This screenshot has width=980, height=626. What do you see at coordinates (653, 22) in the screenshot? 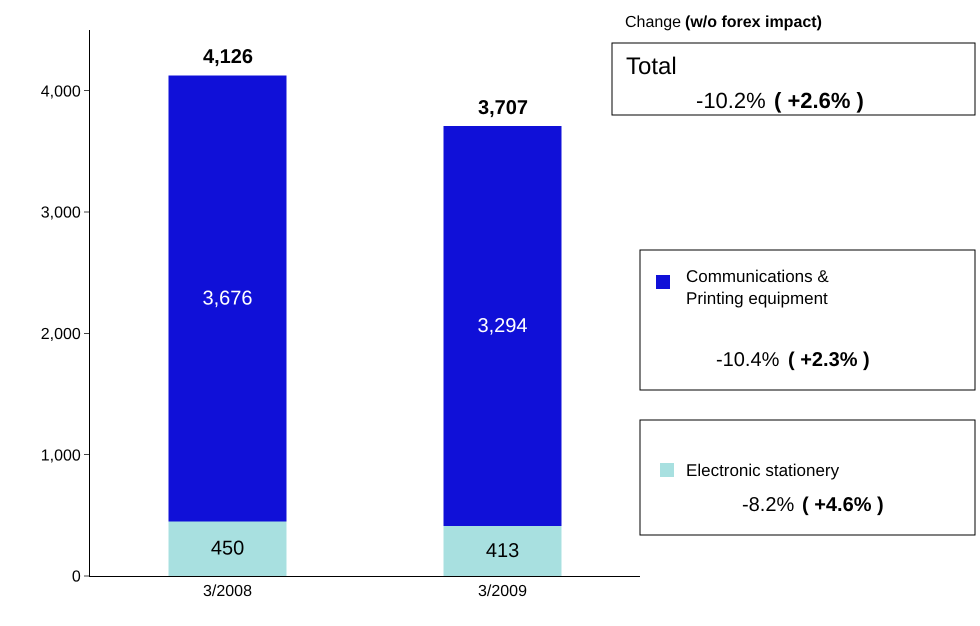
I see `annotation: Change` at bounding box center [653, 22].